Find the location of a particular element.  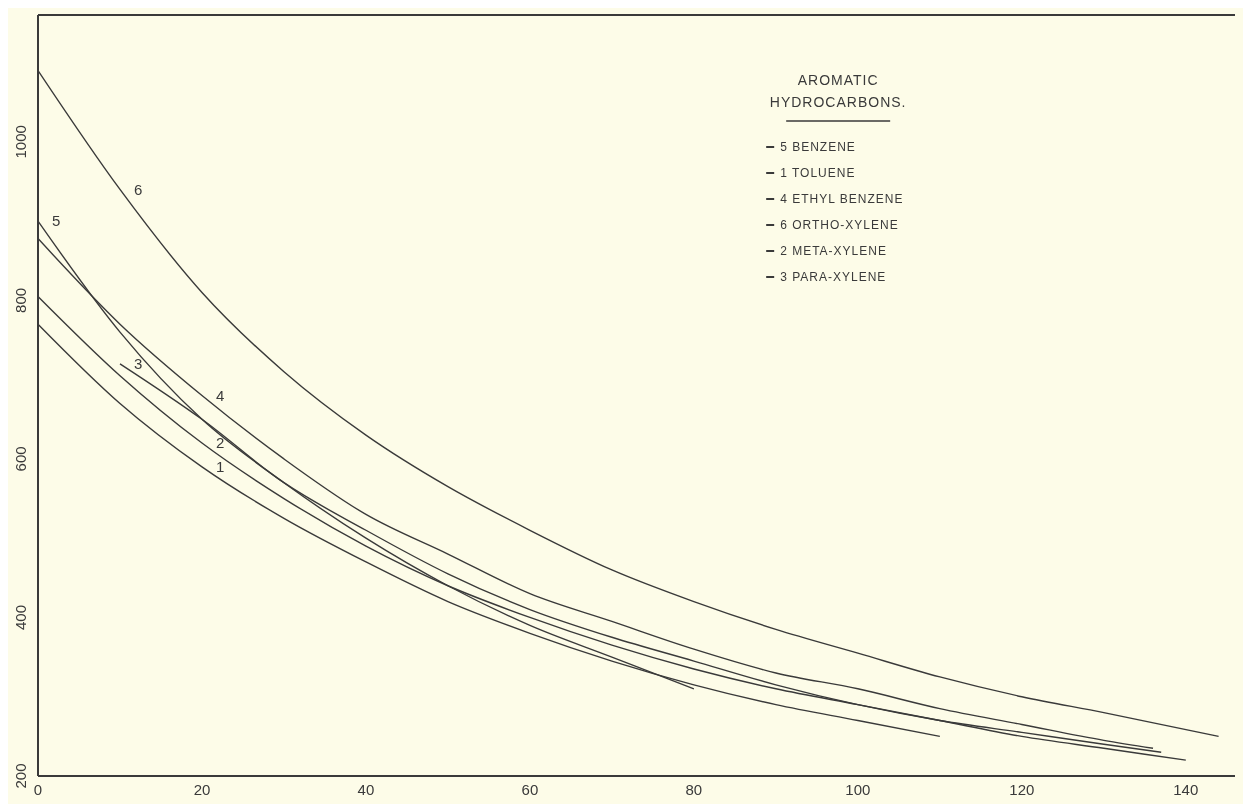

annotation: 6 is located at coordinates (138, 189).